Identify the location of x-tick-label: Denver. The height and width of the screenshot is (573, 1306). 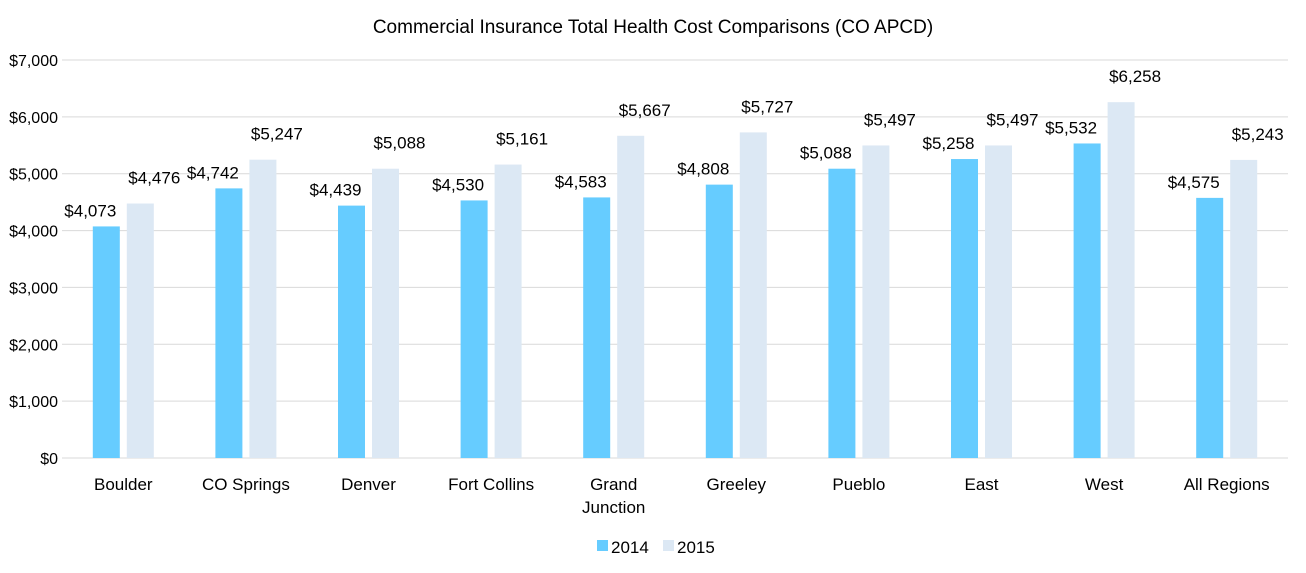
(368, 484).